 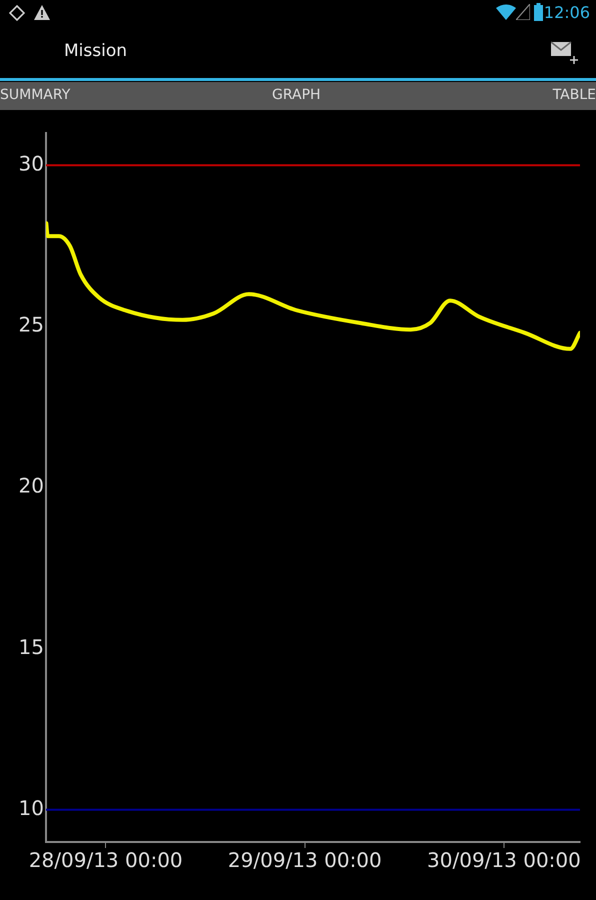 What do you see at coordinates (31, 163) in the screenshot?
I see `y-tick-label: 30` at bounding box center [31, 163].